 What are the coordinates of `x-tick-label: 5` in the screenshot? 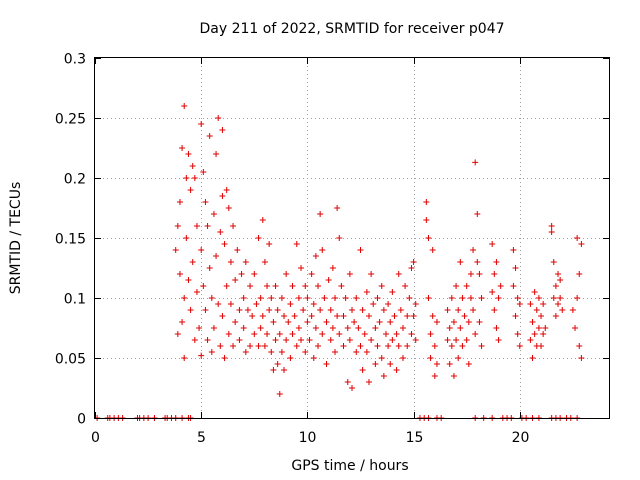 It's located at (201, 438).